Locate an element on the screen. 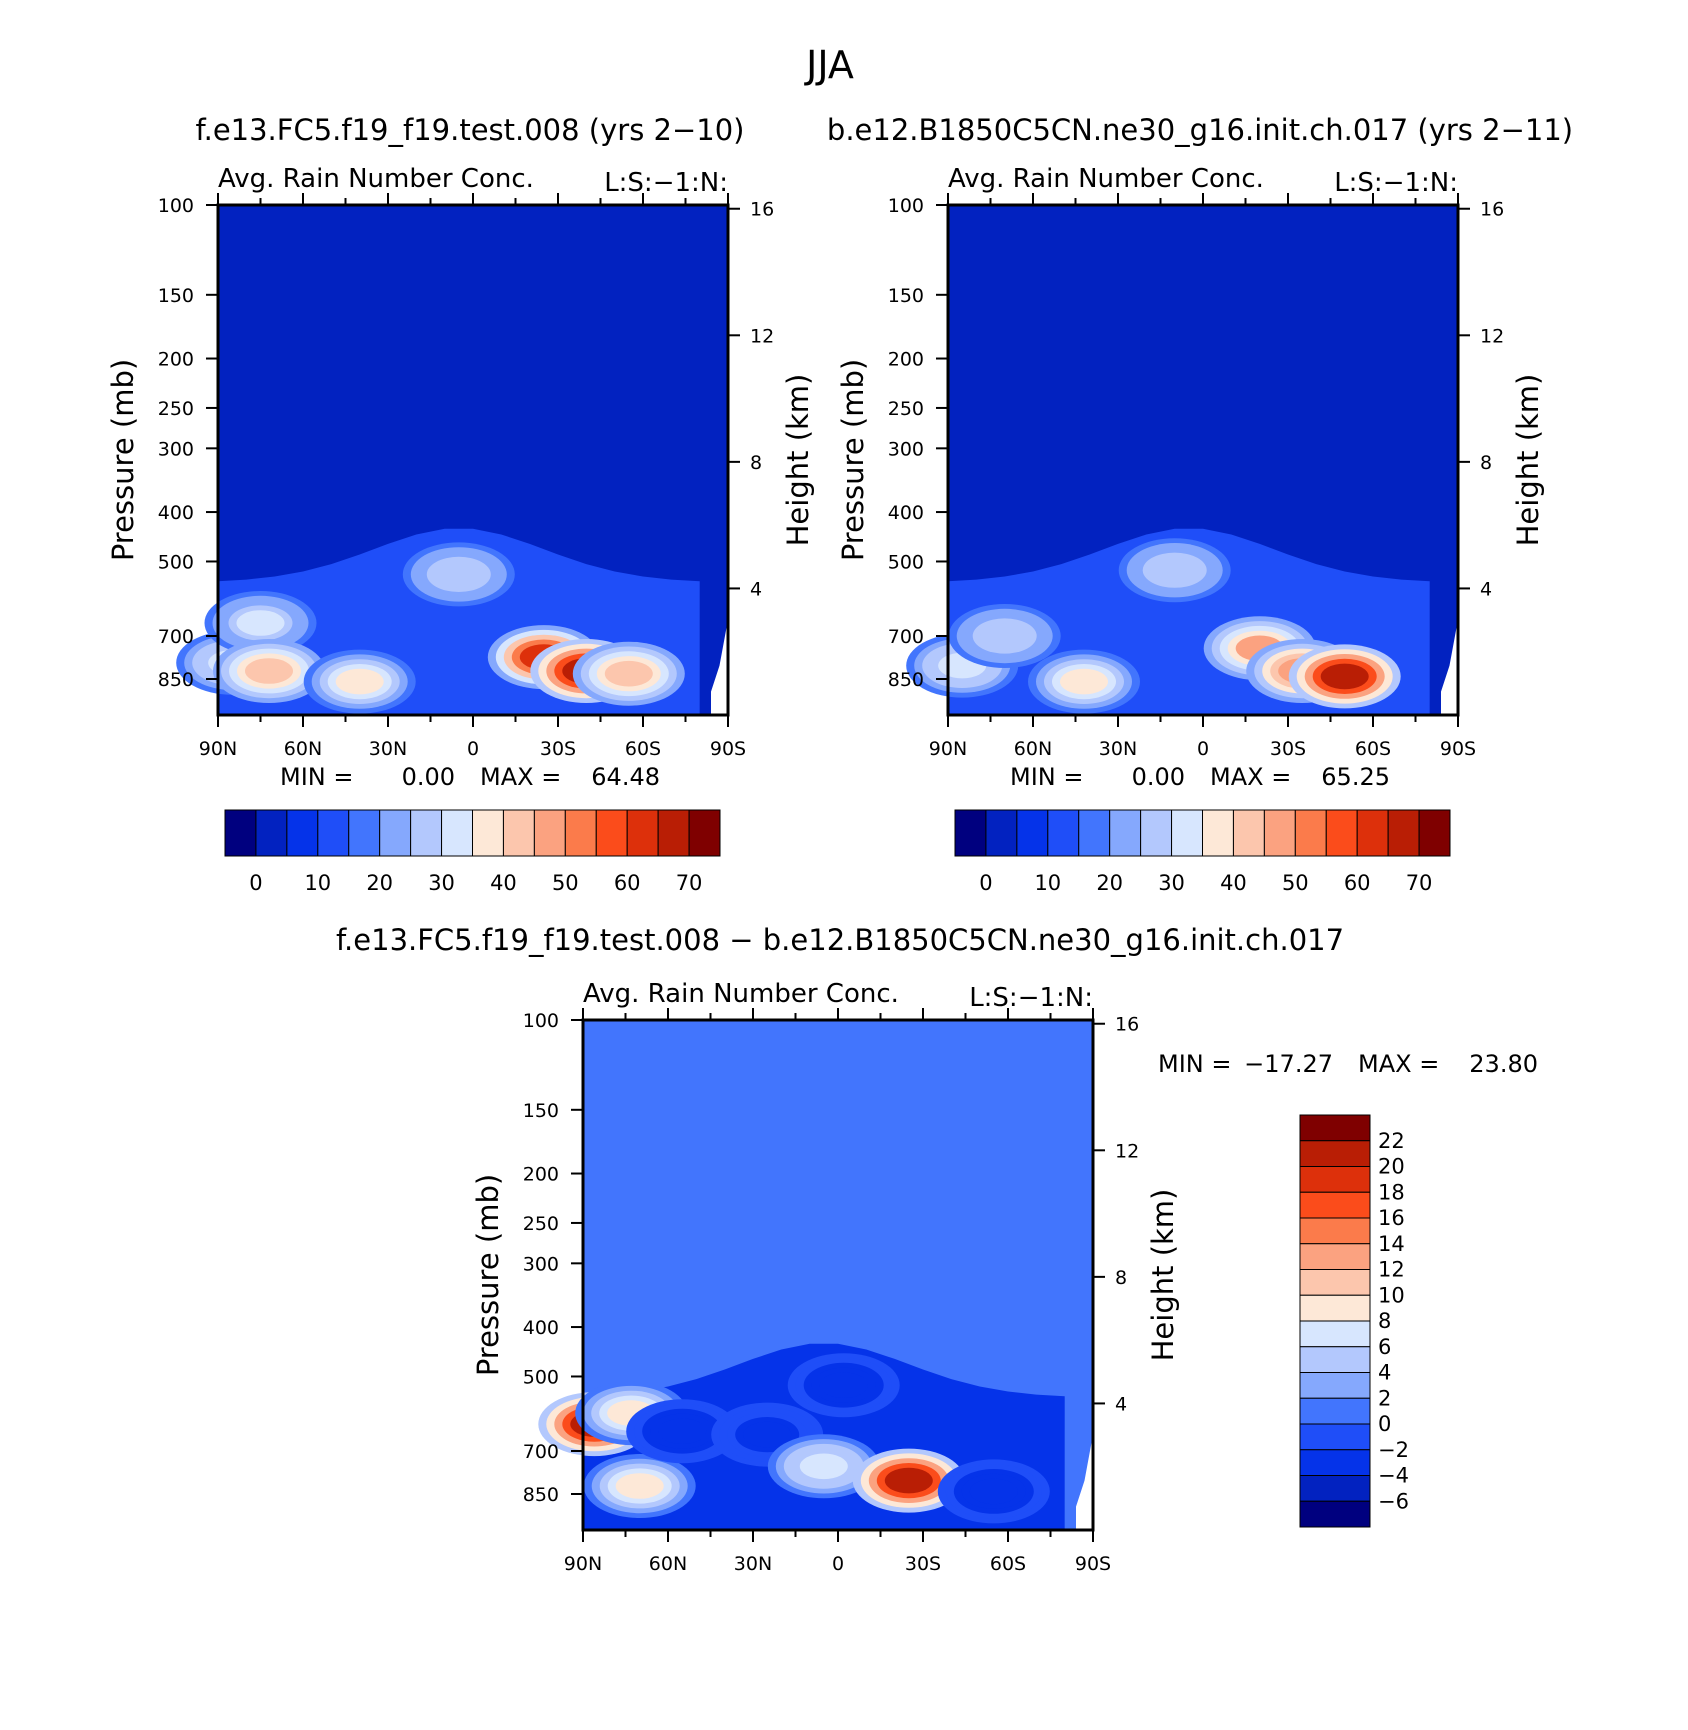 The image size is (1688, 1730). max-value: 64.48 is located at coordinates (625, 777).